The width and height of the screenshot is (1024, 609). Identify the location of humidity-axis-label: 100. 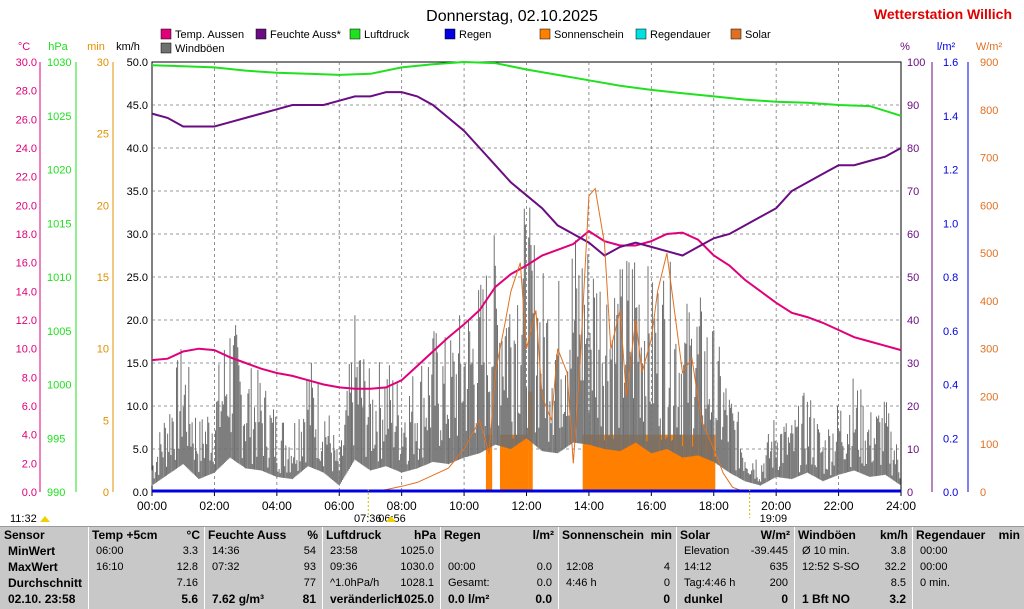
(916, 63).